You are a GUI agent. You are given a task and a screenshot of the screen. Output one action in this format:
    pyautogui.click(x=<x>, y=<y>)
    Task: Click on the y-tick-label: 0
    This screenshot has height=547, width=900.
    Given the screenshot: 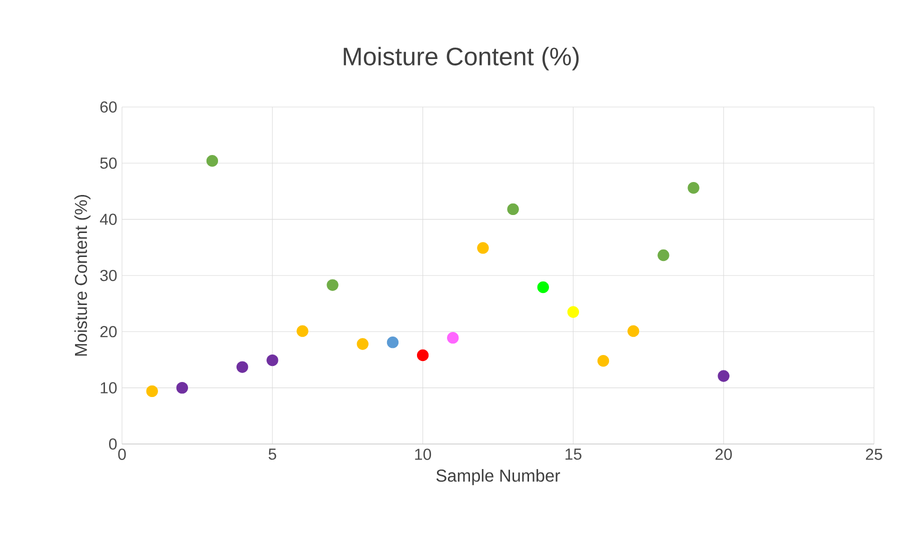 What is the action you would take?
    pyautogui.click(x=113, y=444)
    